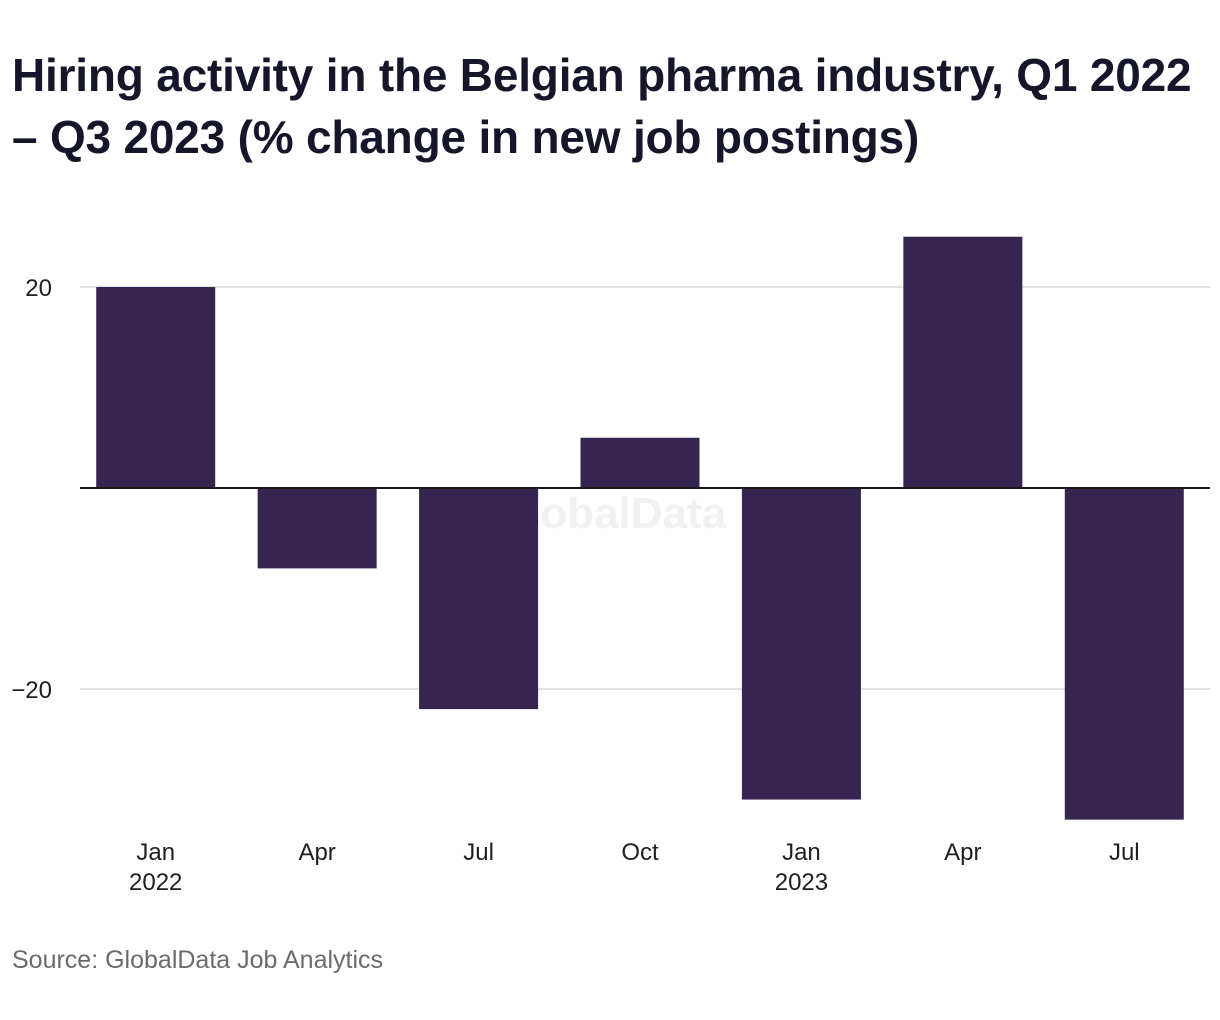  I want to click on x-tick-label: Oct, so click(640, 852).